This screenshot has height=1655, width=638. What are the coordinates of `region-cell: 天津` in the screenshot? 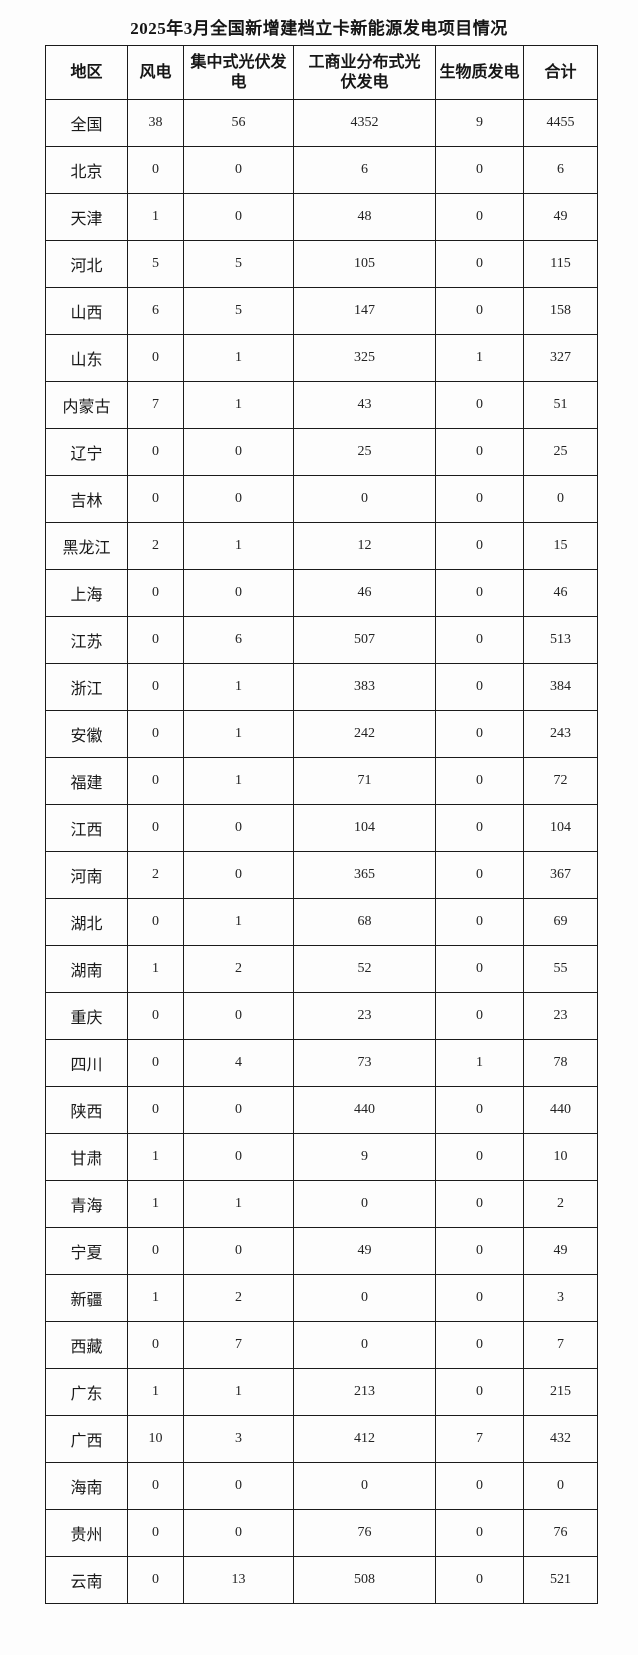 It's located at (86, 217).